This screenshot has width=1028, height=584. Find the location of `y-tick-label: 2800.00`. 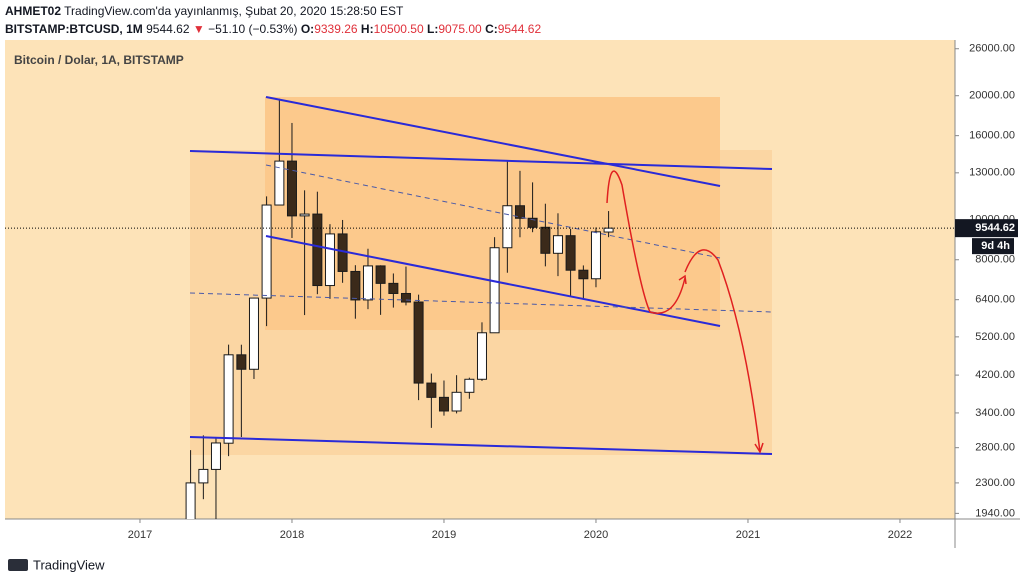

y-tick-label: 2800.00 is located at coordinates (995, 448).